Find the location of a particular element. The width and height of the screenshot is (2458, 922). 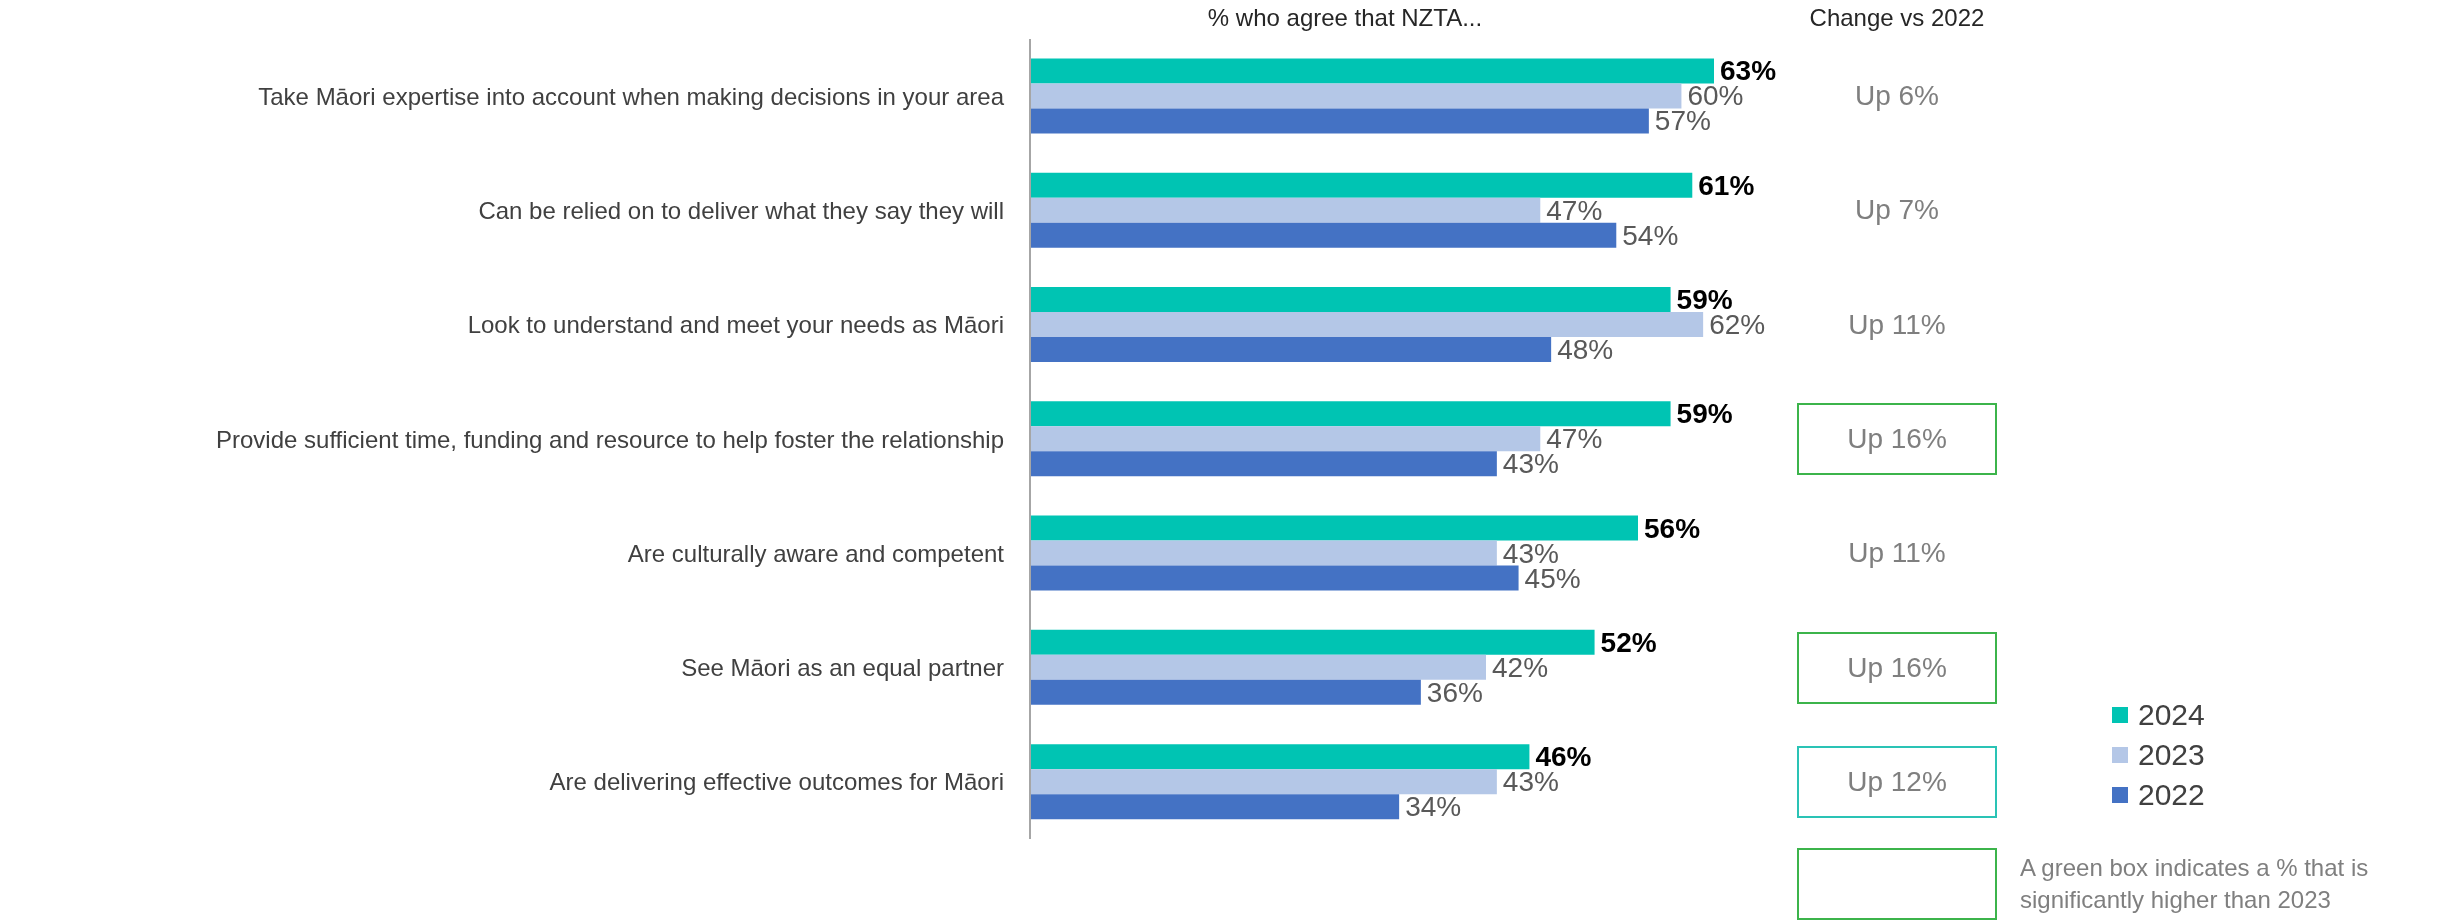

y-tick-label: See Māori as an equal partner is located at coordinates (842, 668).